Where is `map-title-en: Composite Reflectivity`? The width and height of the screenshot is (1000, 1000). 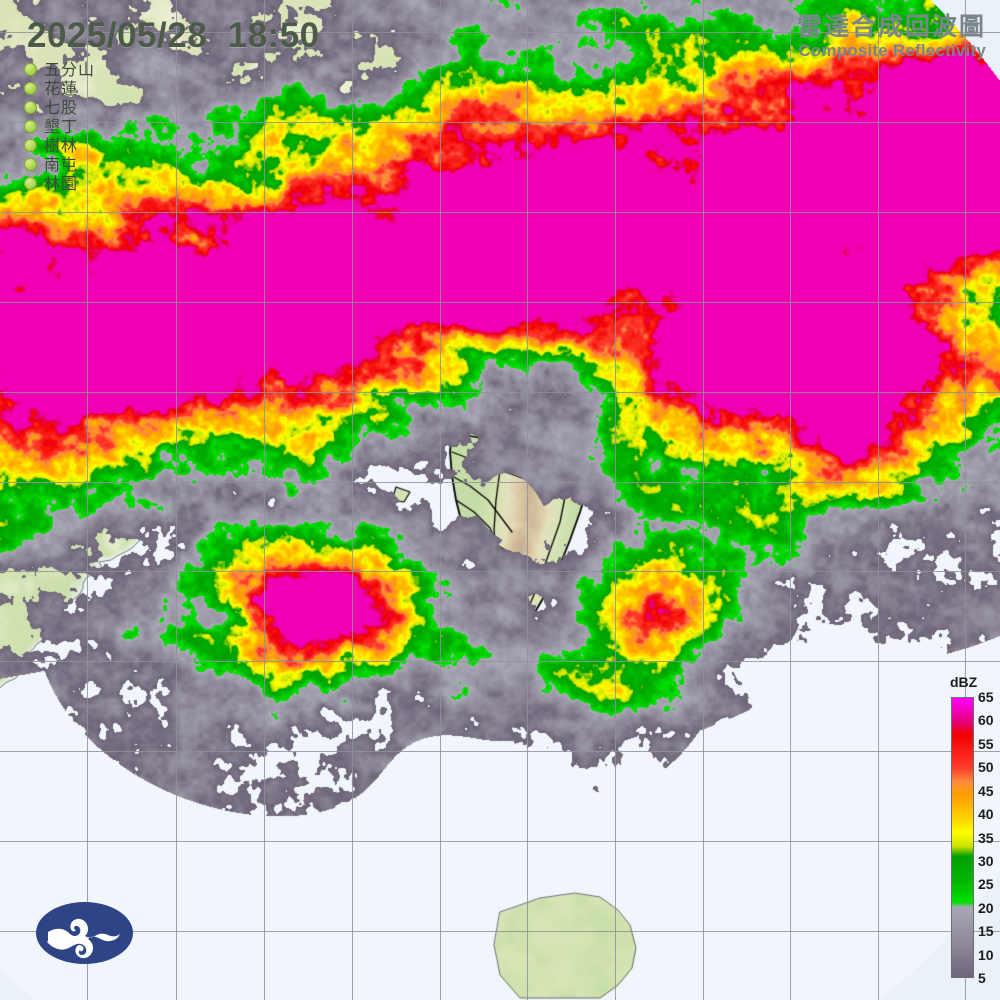
map-title-en: Composite Reflectivity is located at coordinates (892, 51).